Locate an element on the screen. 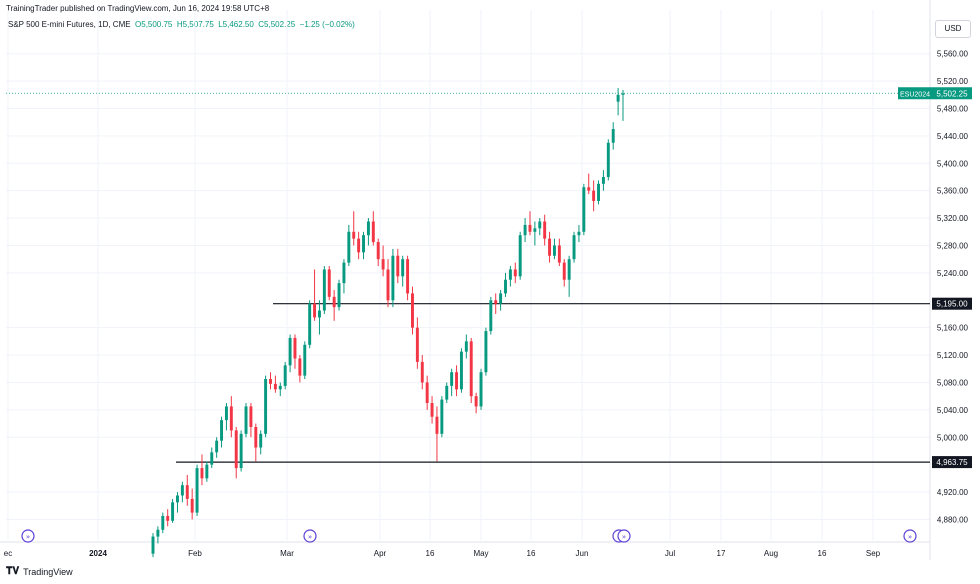 This screenshot has width=980, height=584. tradingview-logo-icon: 𝐓𝐕 is located at coordinates (13, 571).